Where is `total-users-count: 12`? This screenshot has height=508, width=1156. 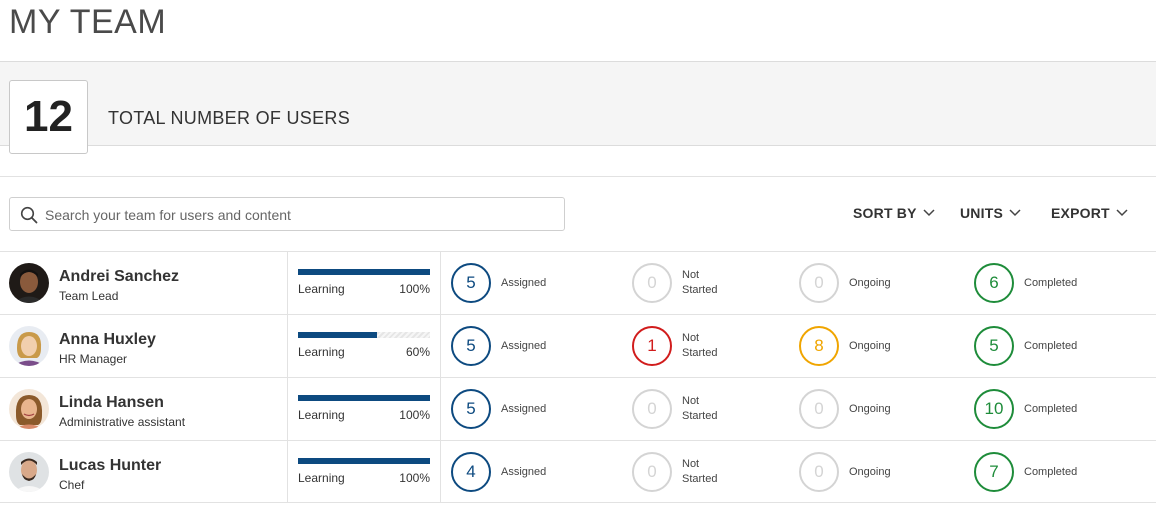 total-users-count: 12 is located at coordinates (48, 117).